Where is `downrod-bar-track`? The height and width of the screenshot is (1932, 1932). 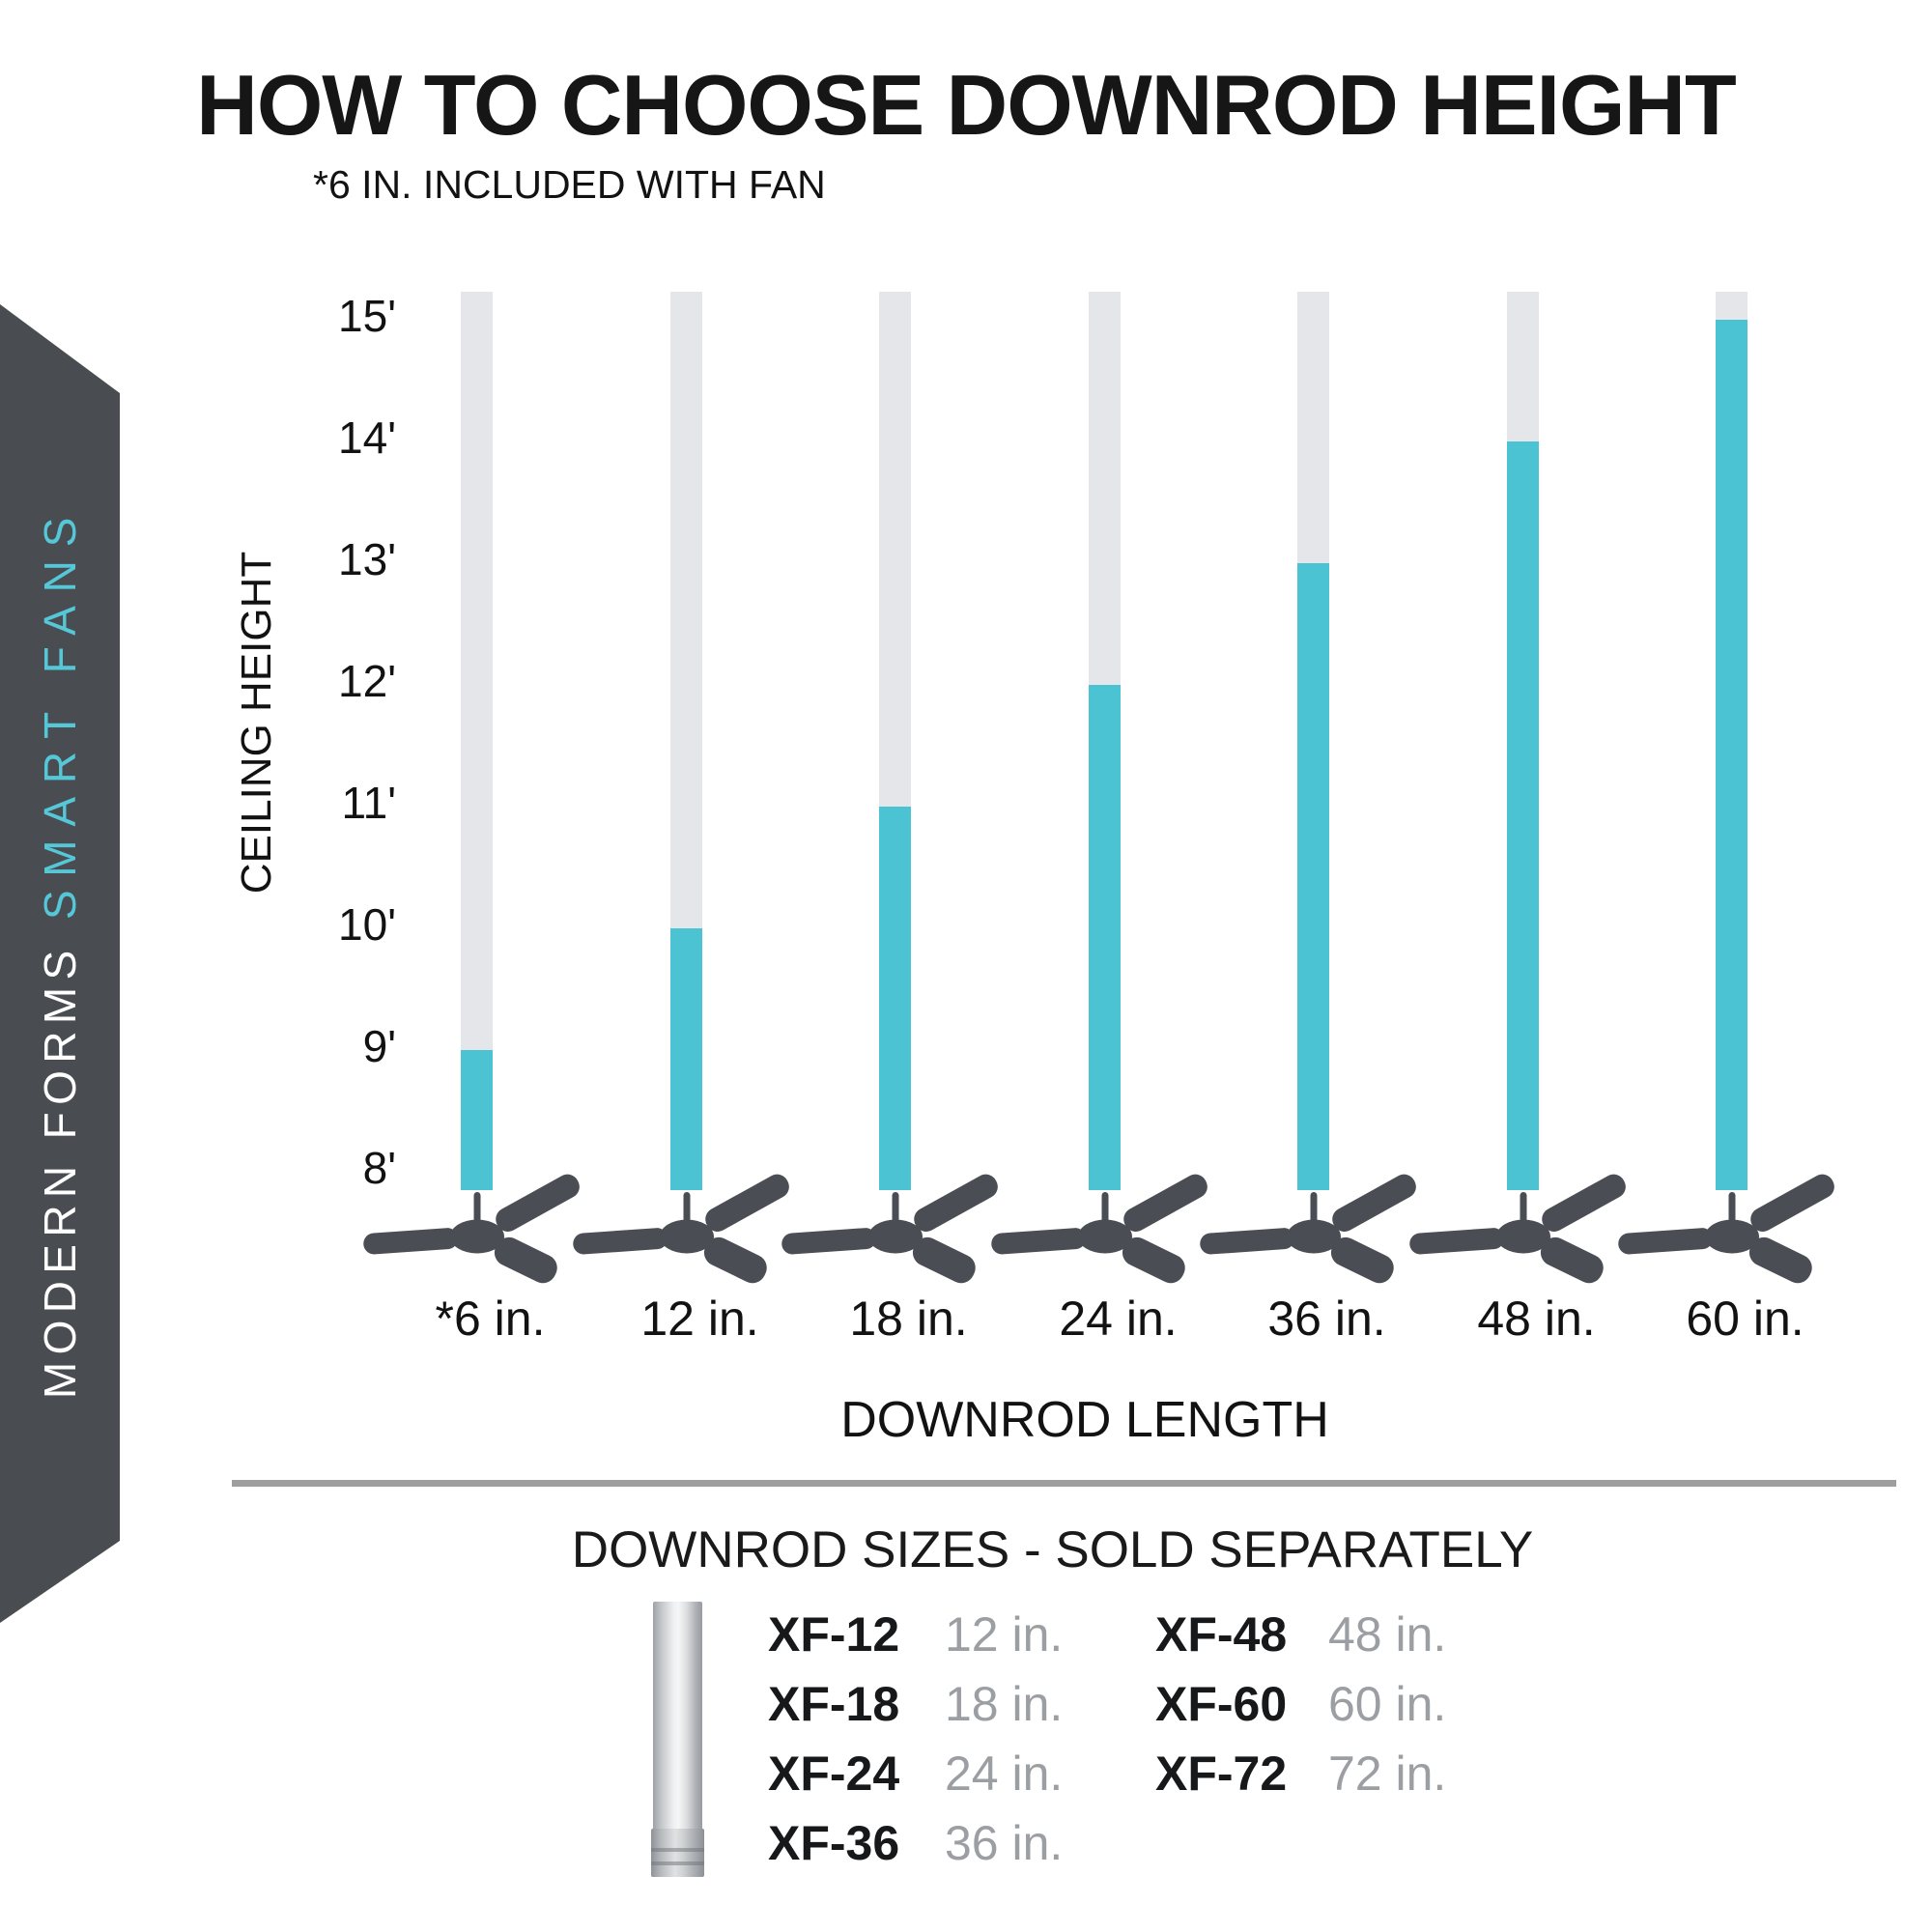
downrod-bar-track is located at coordinates (477, 741).